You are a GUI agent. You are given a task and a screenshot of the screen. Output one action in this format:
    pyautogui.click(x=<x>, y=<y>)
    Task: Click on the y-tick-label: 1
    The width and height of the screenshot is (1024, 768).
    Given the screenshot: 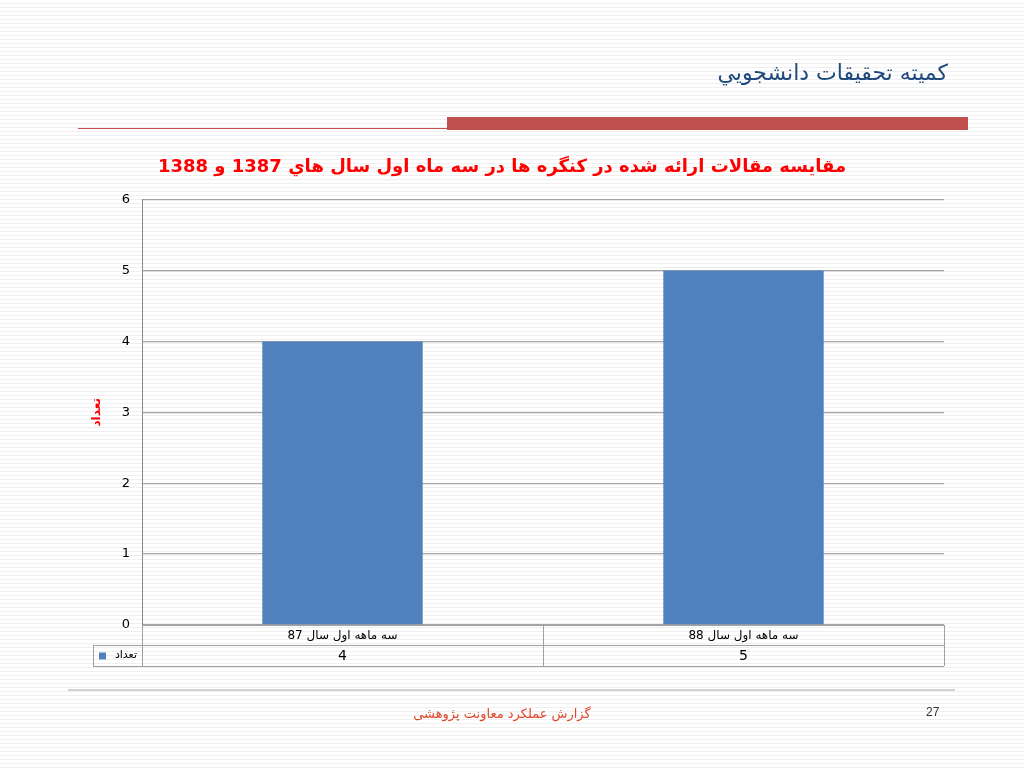 What is the action you would take?
    pyautogui.click(x=125, y=553)
    